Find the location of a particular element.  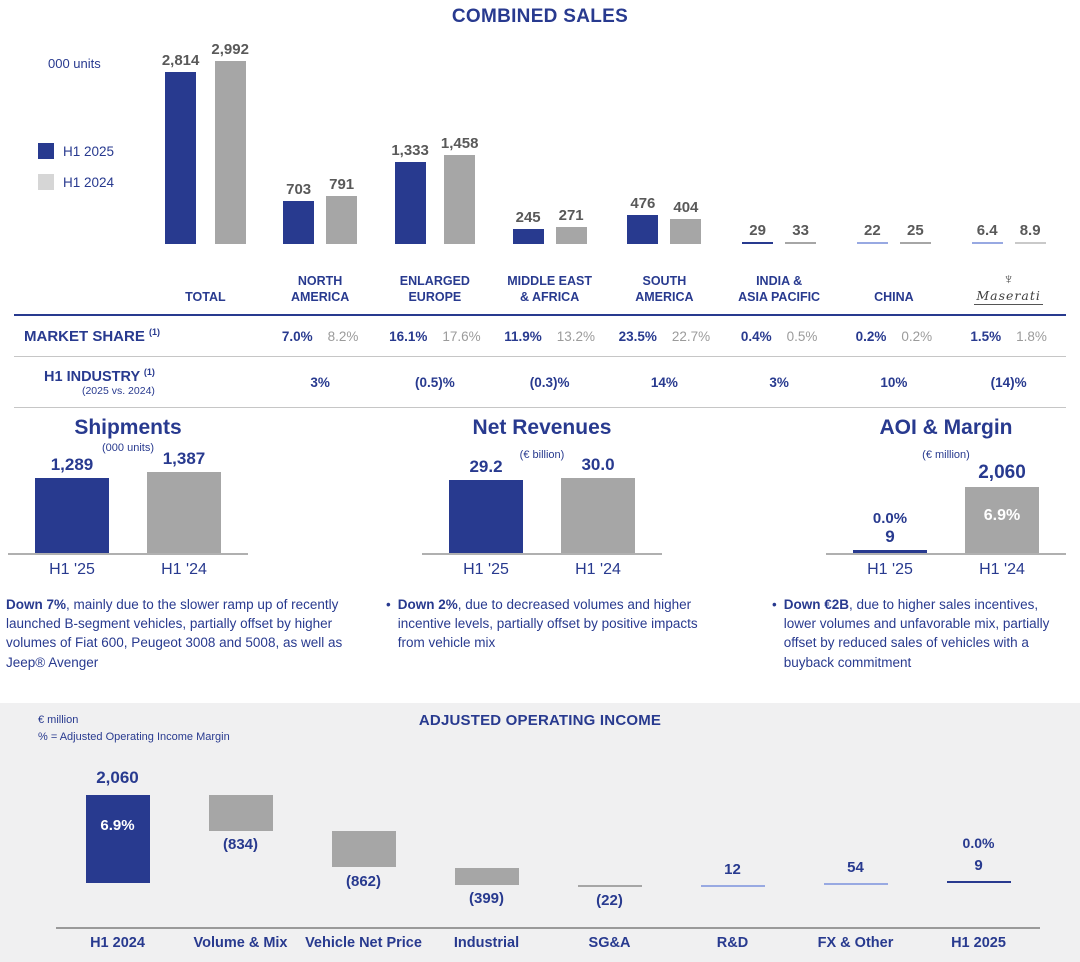

bar-value: 29 is located at coordinates (757, 230).